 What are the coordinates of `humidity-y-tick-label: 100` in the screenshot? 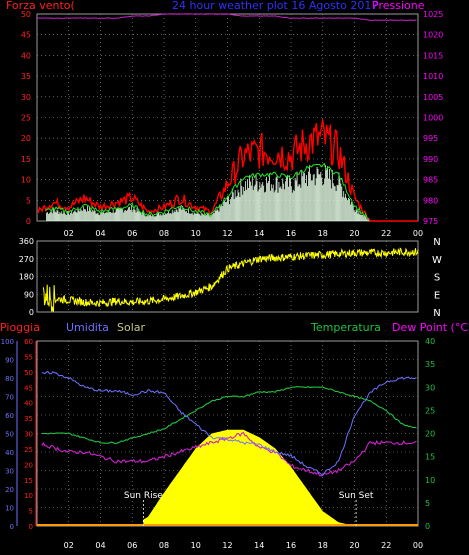 It's located at (7, 342).